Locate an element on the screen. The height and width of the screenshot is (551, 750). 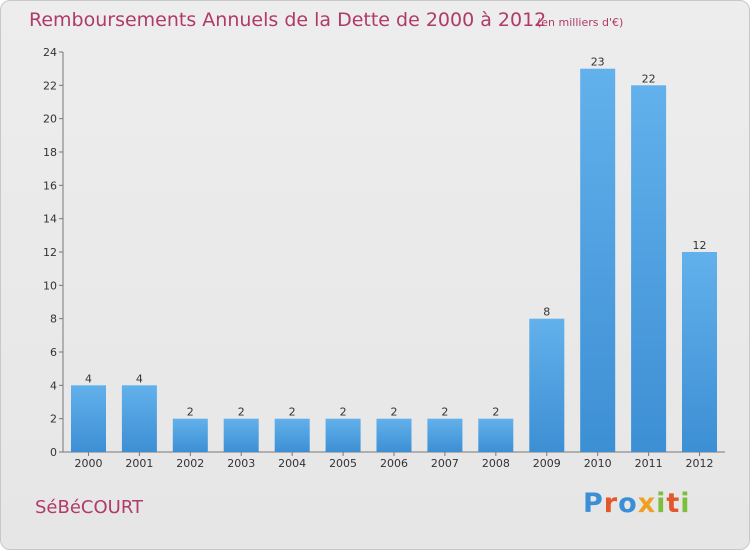
y-tick-label: 16 is located at coordinates (50, 185).